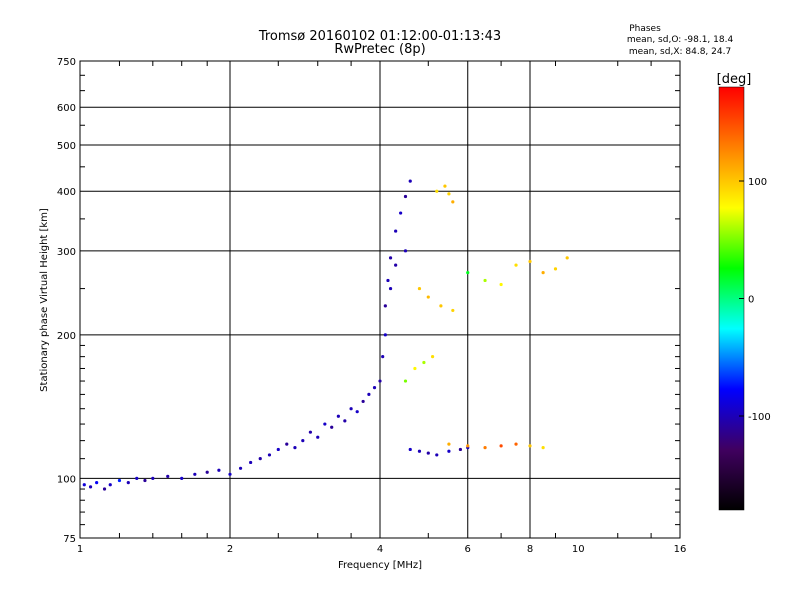 This screenshot has height=600, width=800. I want to click on x-tick-label: 8, so click(530, 549).